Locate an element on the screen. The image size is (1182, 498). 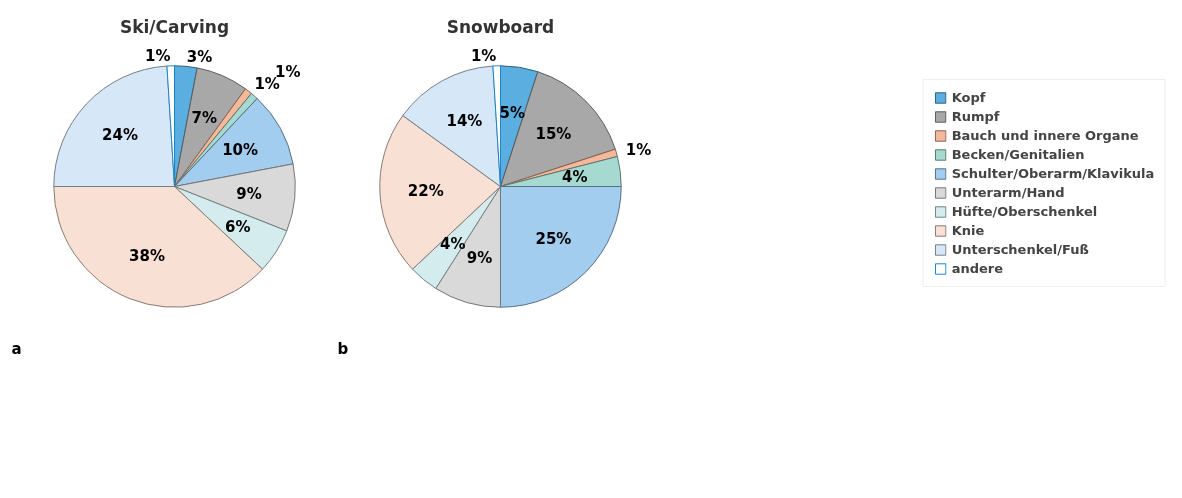
legend-label: Rumpf is located at coordinates (975, 116).